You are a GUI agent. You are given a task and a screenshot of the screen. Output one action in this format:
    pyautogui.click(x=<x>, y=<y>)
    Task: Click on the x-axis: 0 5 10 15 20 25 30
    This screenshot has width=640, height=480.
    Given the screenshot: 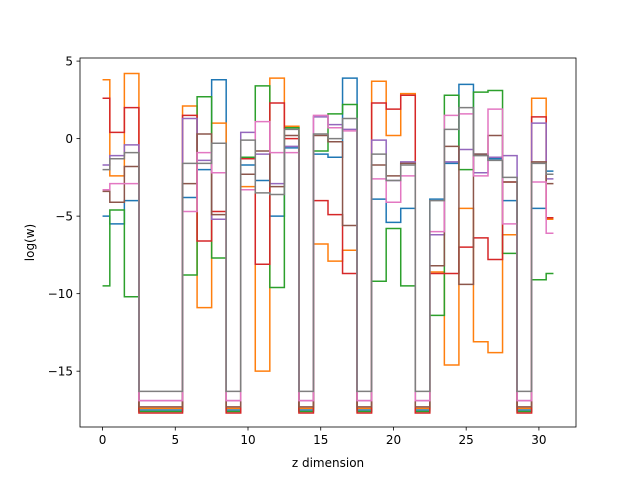 What is the action you would take?
    pyautogui.click(x=323, y=437)
    